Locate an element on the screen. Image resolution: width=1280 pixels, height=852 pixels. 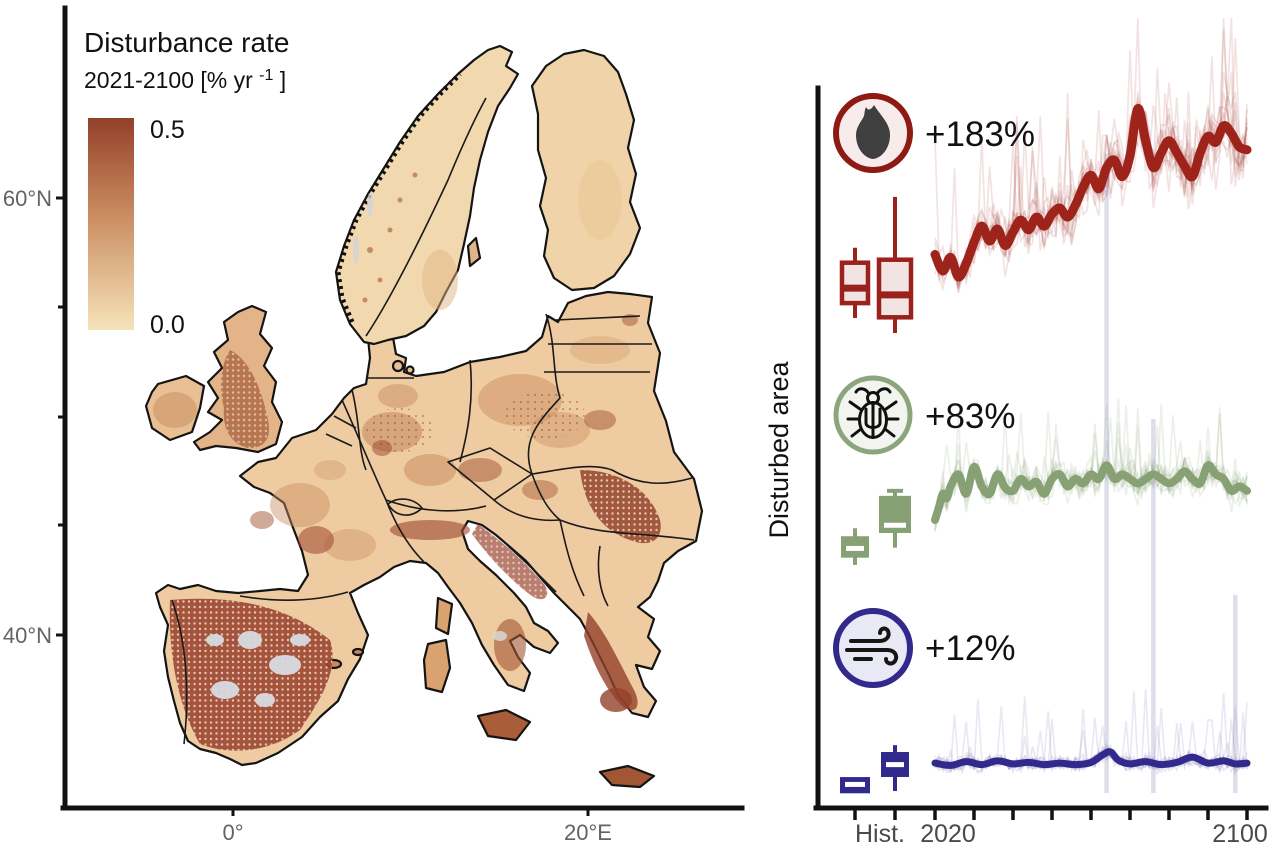
fire-icon is located at coordinates (873, 133).